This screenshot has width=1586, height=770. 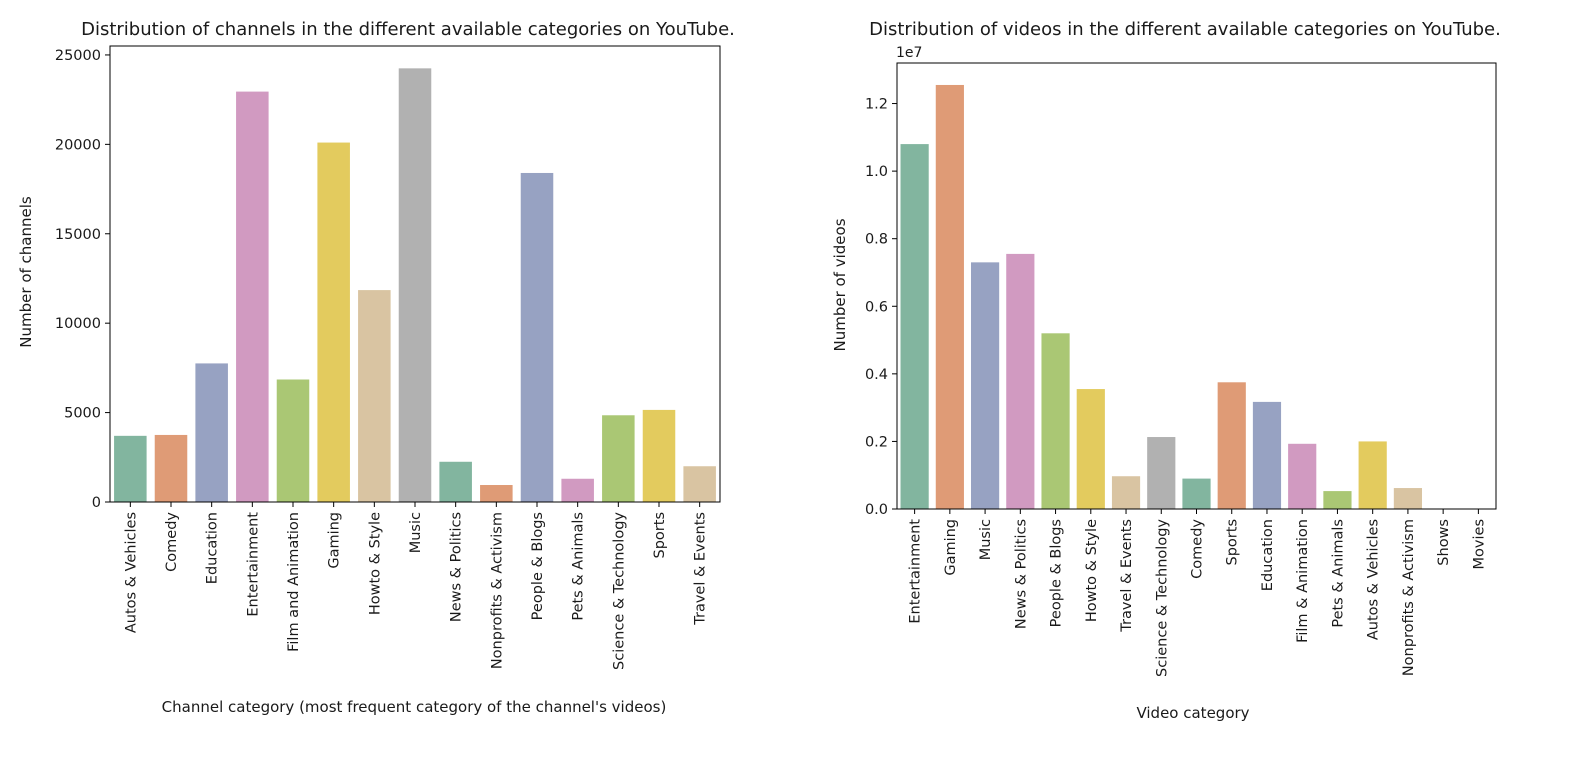 I want to click on y-tick-label: 0.8, so click(x=876, y=240).